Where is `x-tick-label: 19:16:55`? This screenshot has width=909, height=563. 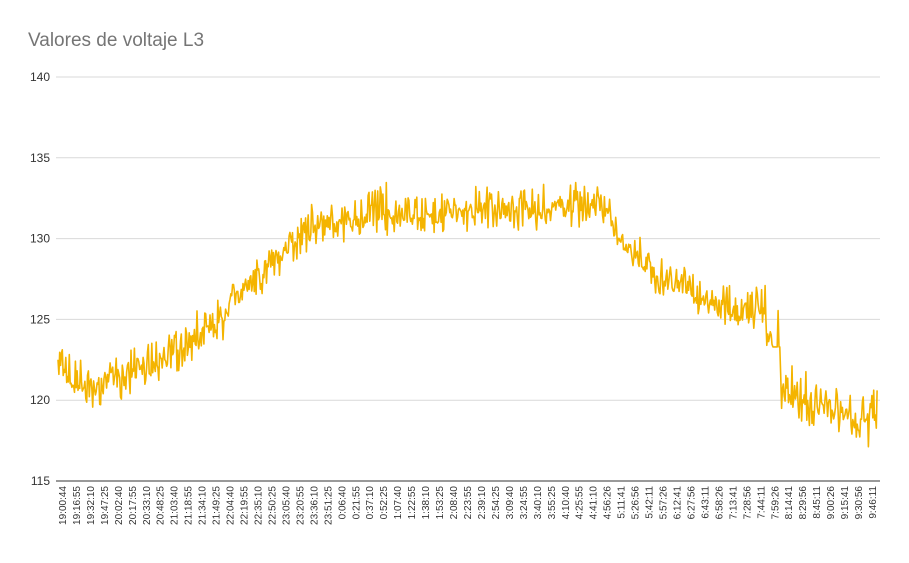
x-tick-label: 19:16:55 is located at coordinates (77, 505).